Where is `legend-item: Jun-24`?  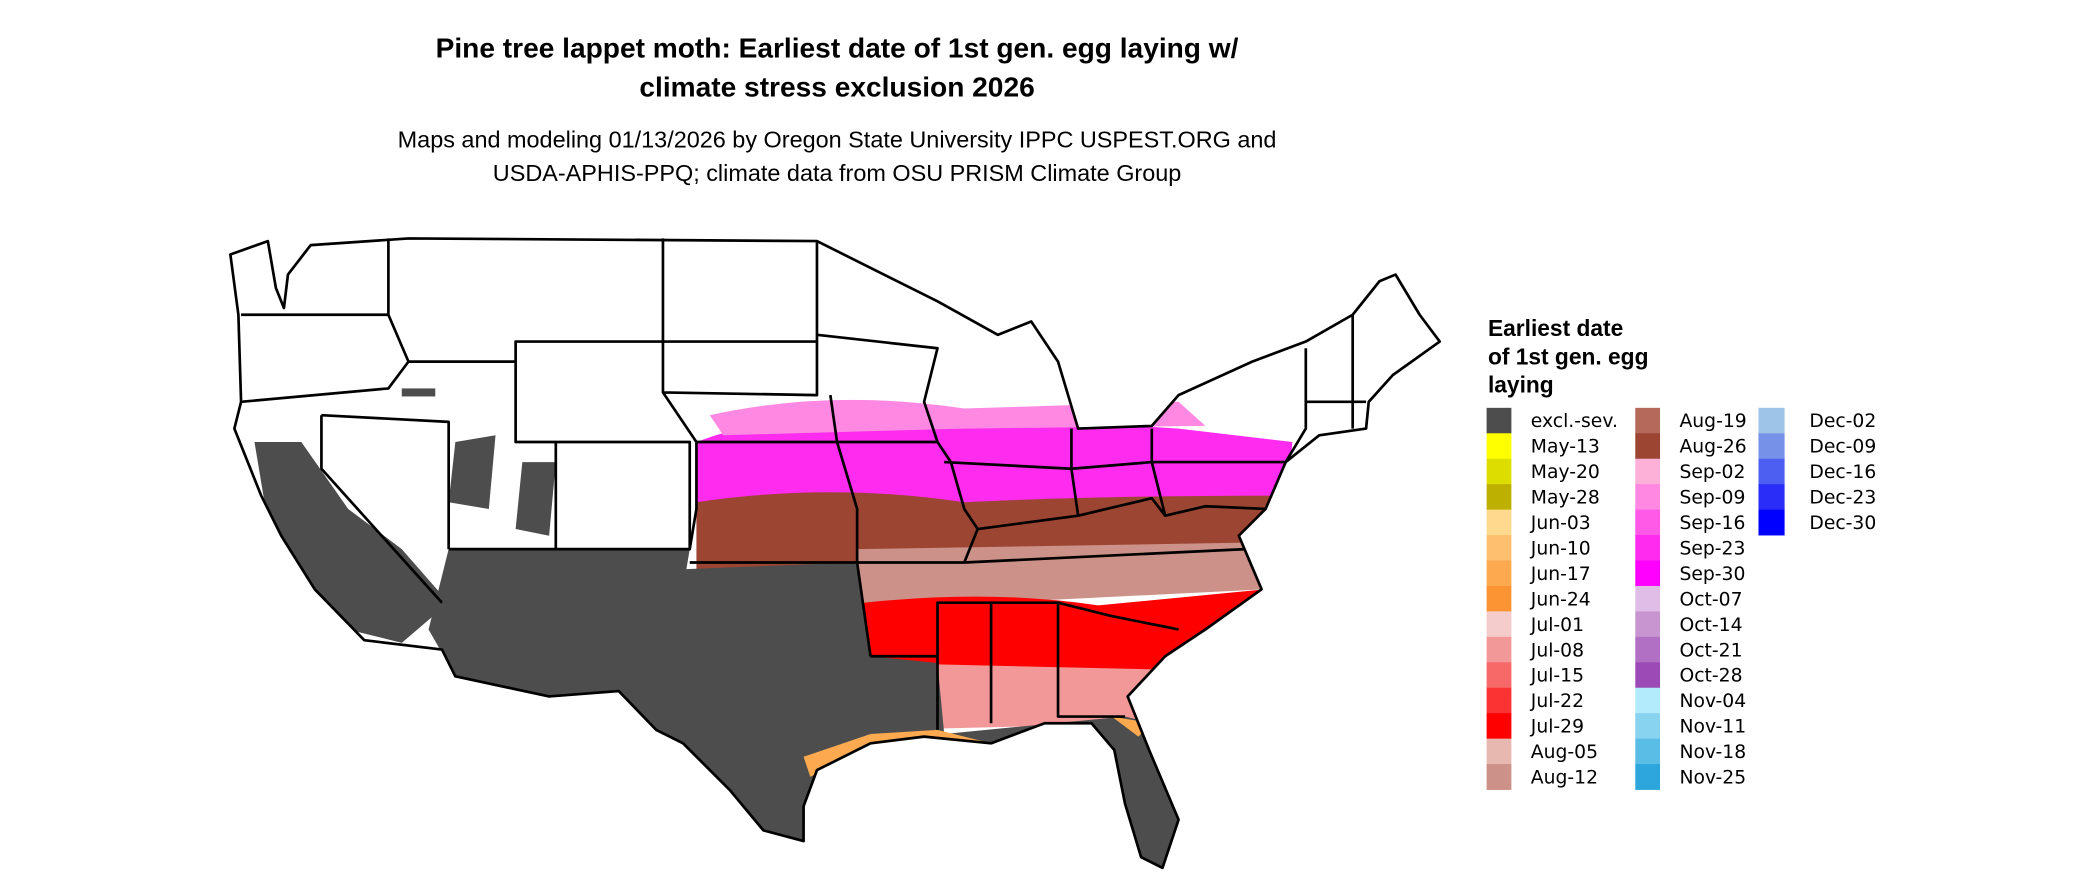
legend-item: Jun-24 is located at coordinates (1538, 598).